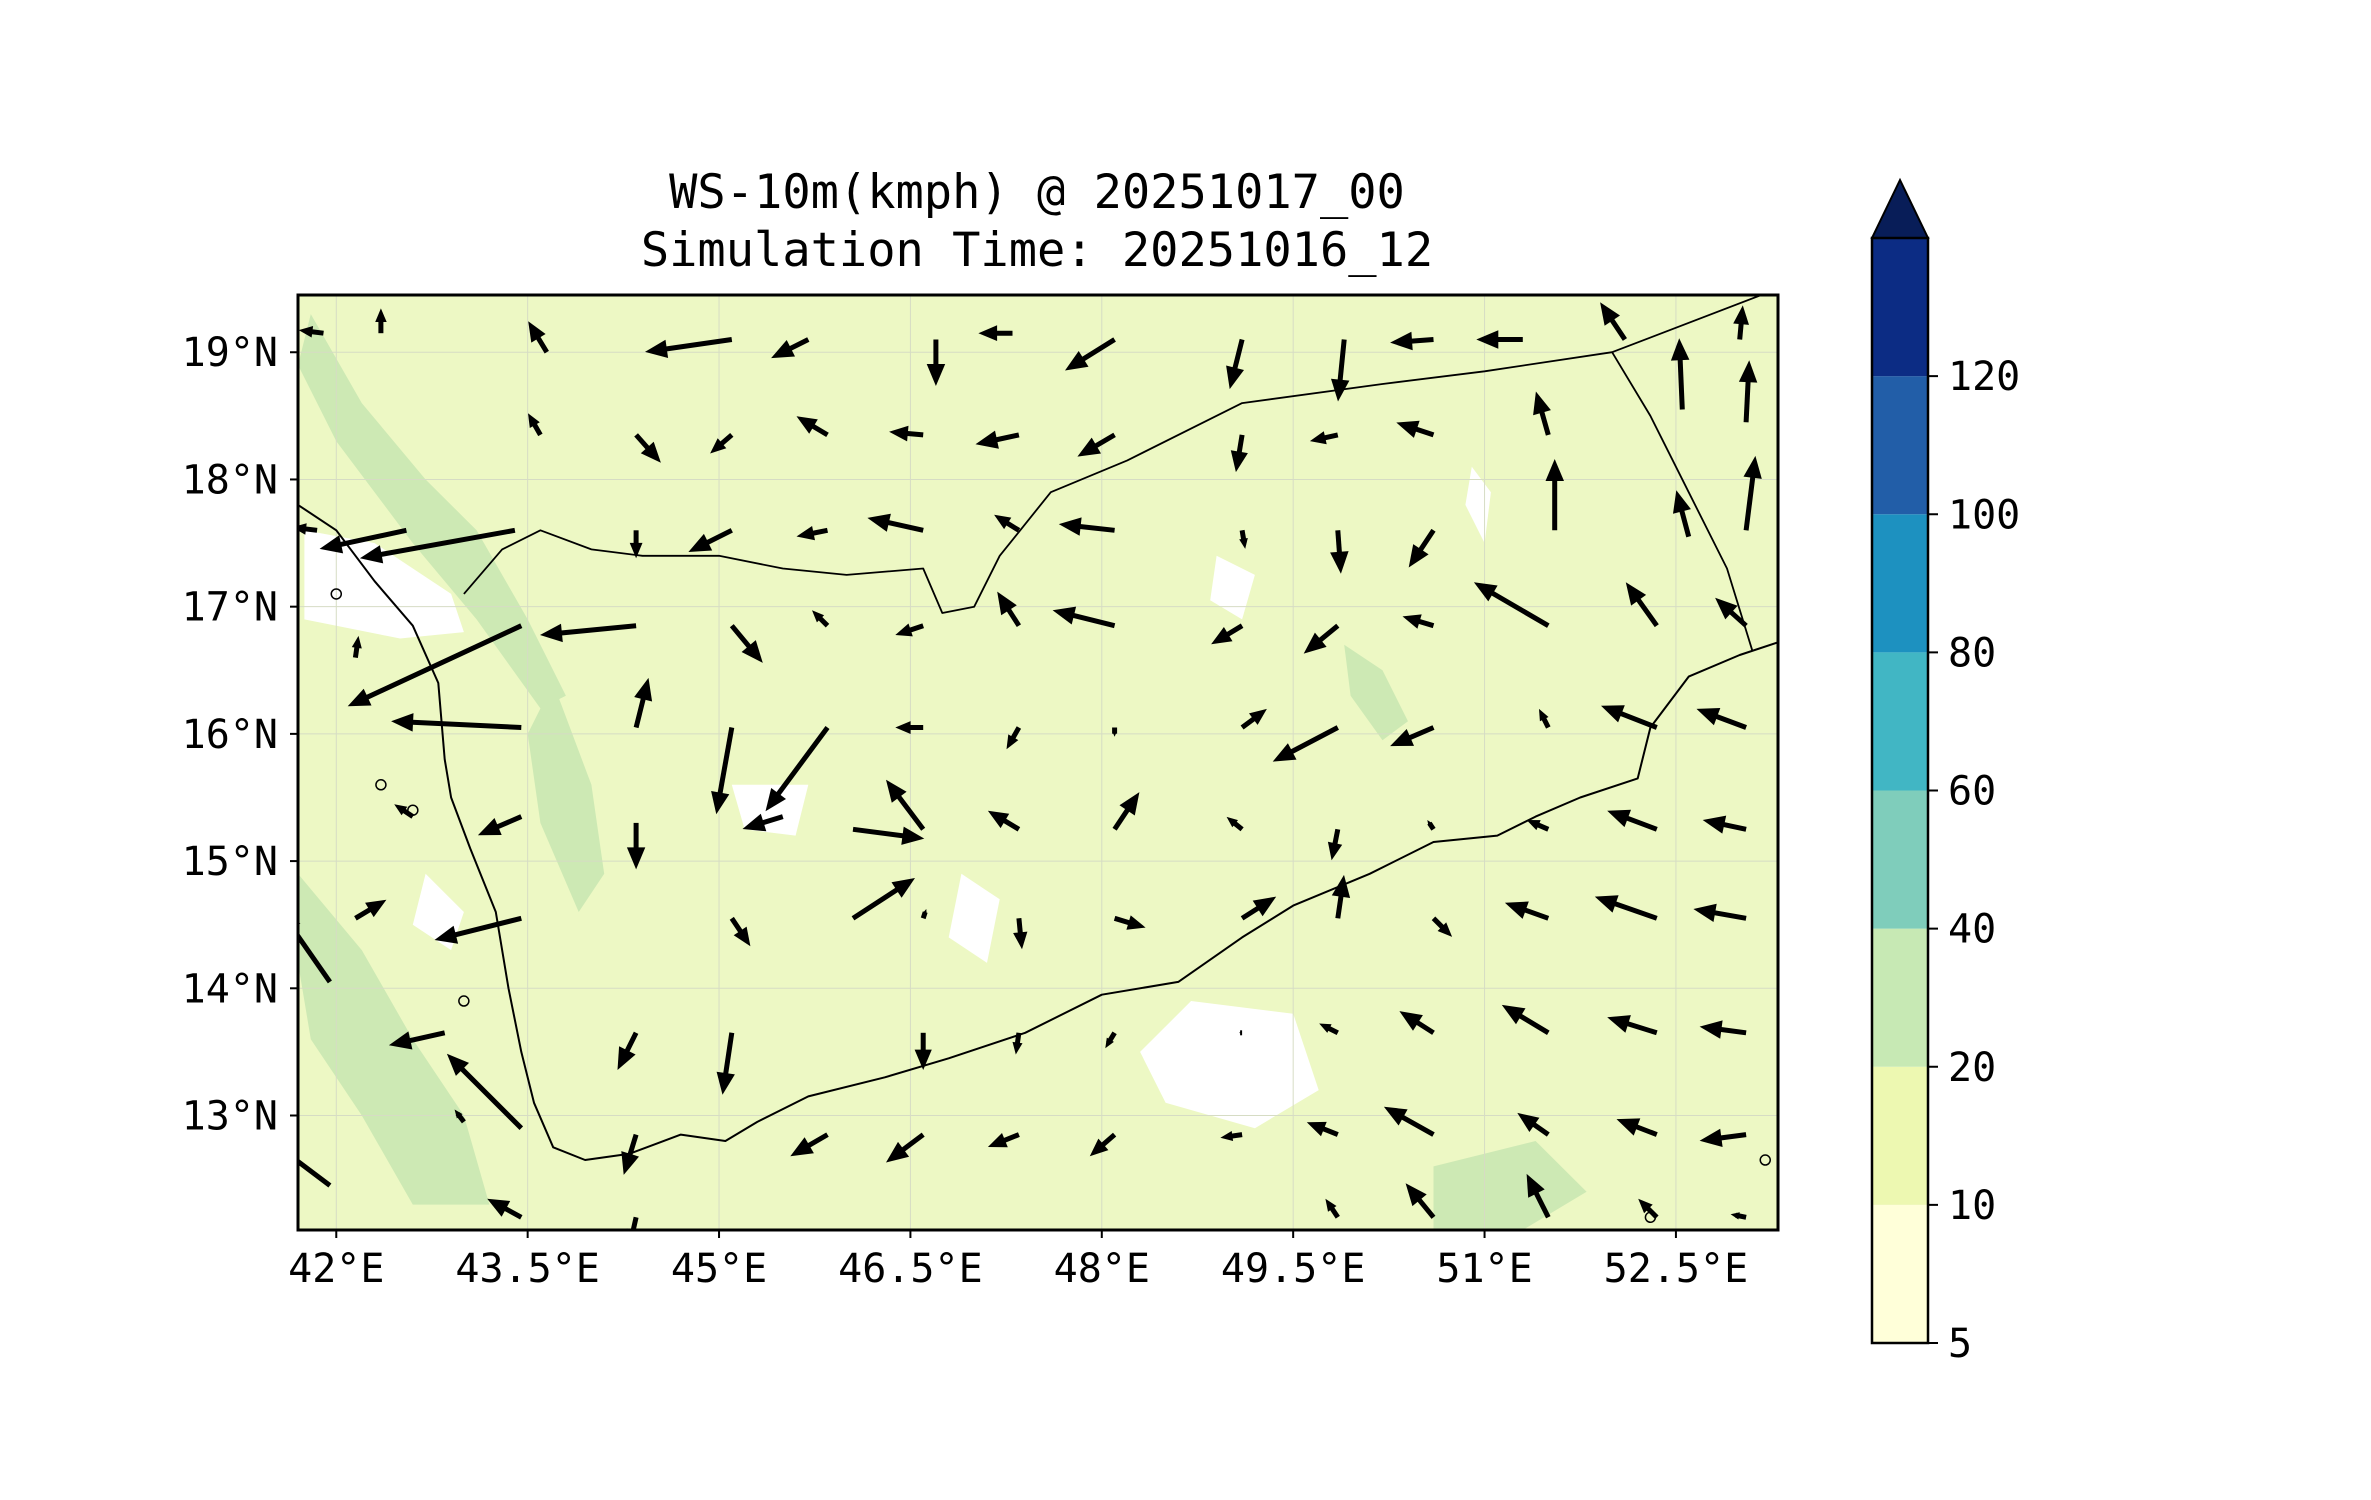  What do you see at coordinates (1960, 1344) in the screenshot?
I see `colorbar-tick-label: 5` at bounding box center [1960, 1344].